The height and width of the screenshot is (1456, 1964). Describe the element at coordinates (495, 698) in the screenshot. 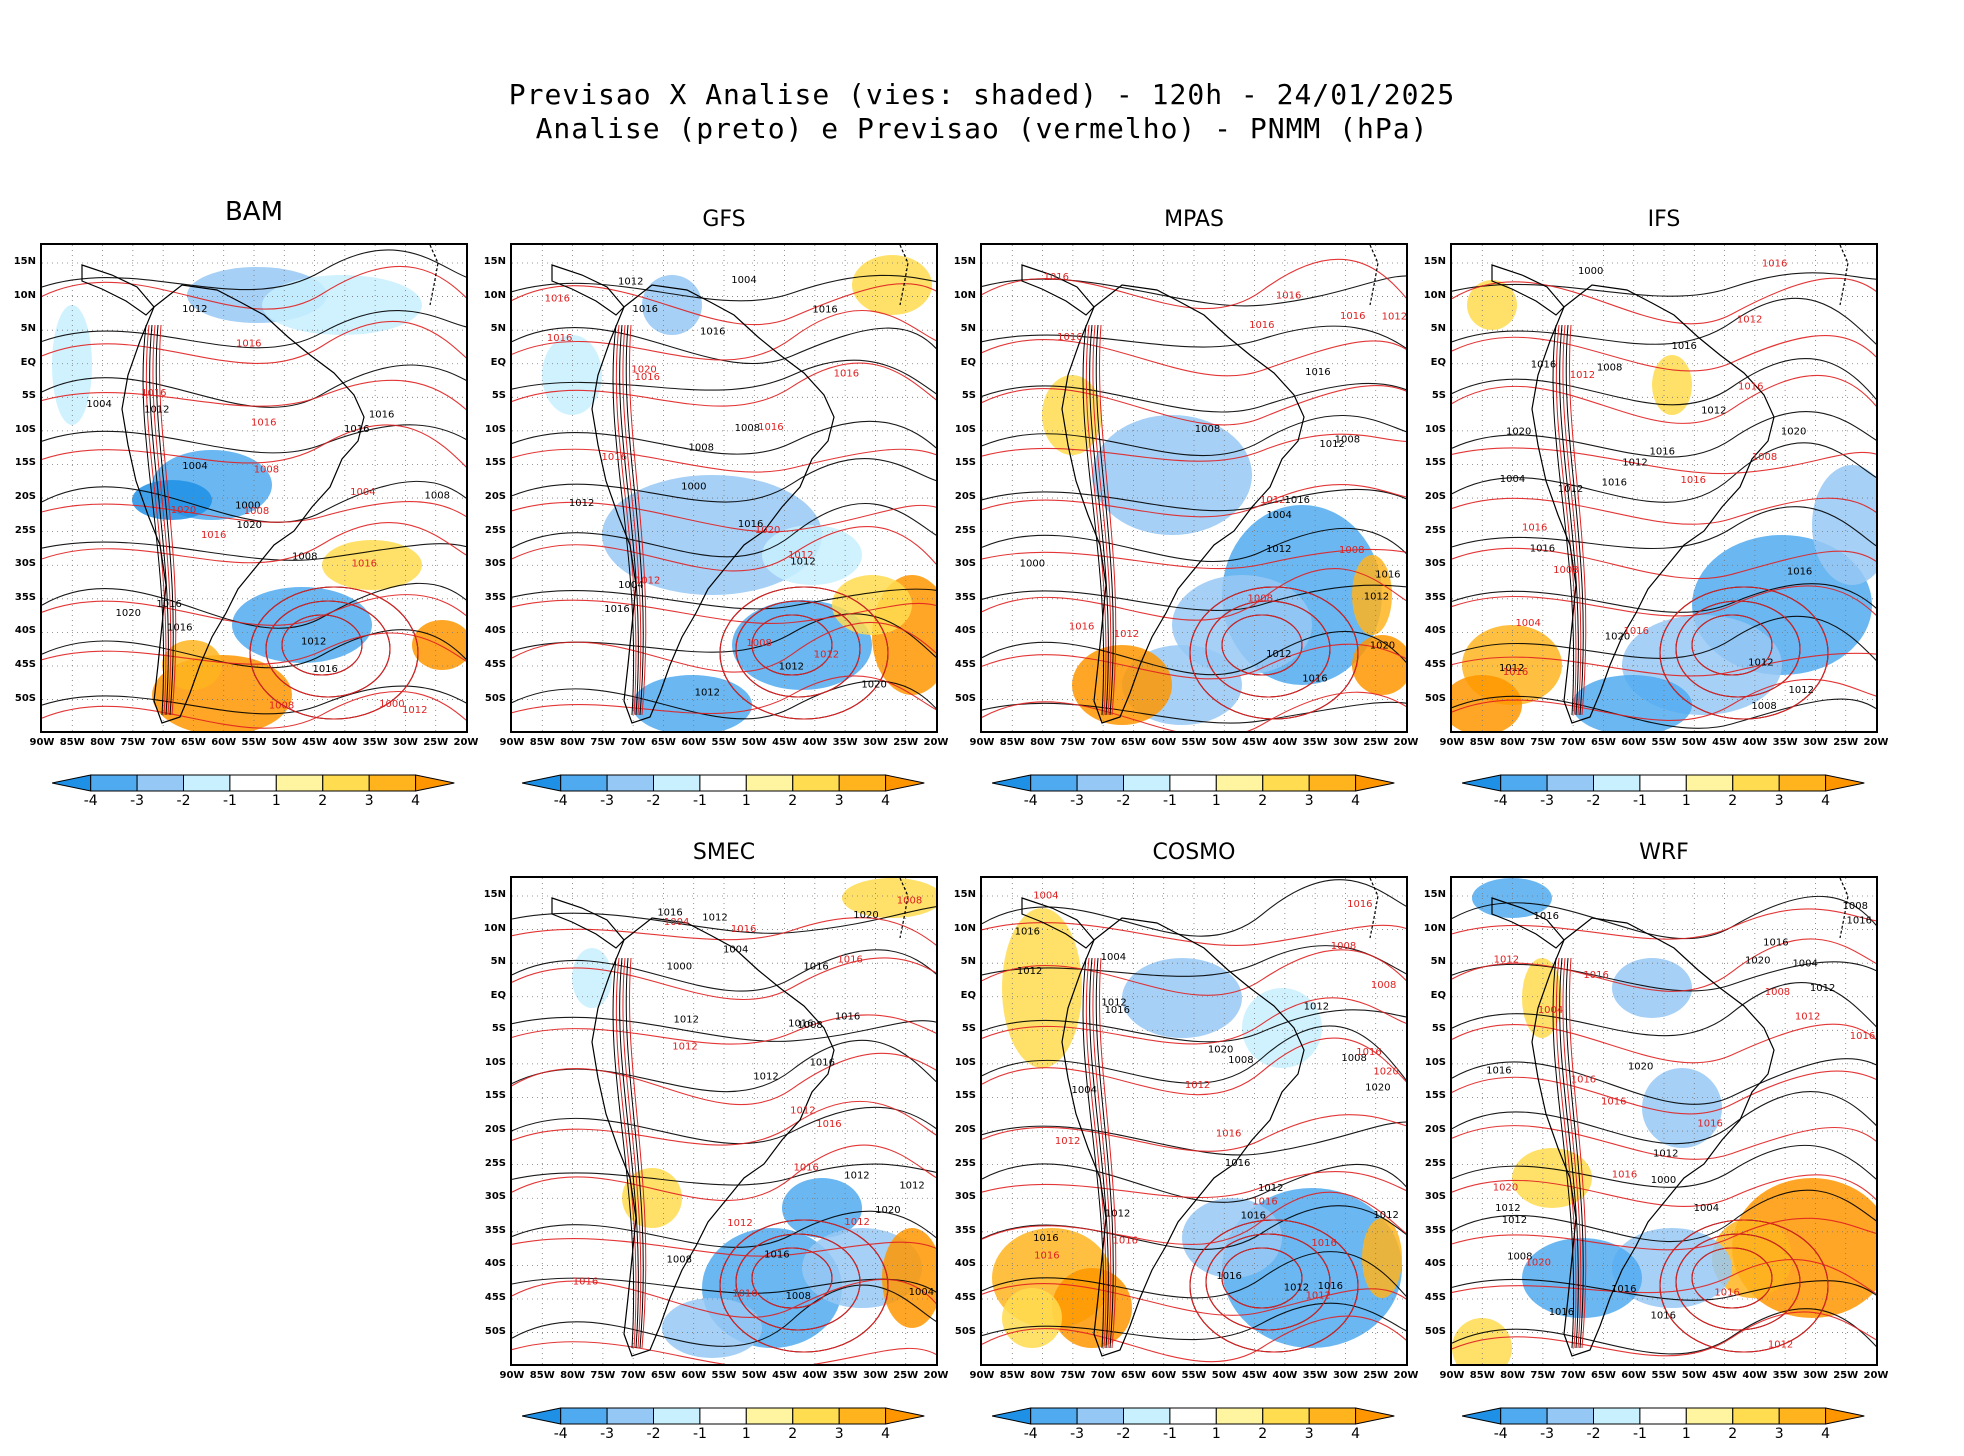

I see `lat-tick-label: 50S` at that location.